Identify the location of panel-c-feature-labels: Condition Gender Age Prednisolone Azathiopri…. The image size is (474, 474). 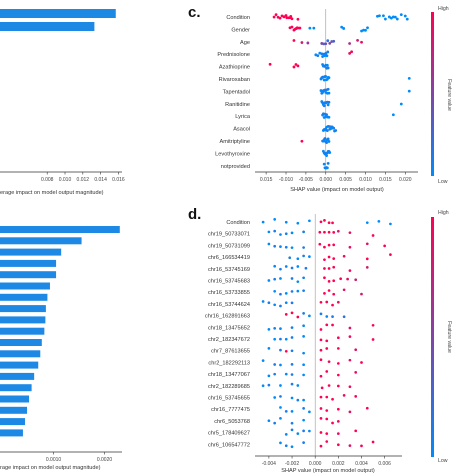
(233, 92).